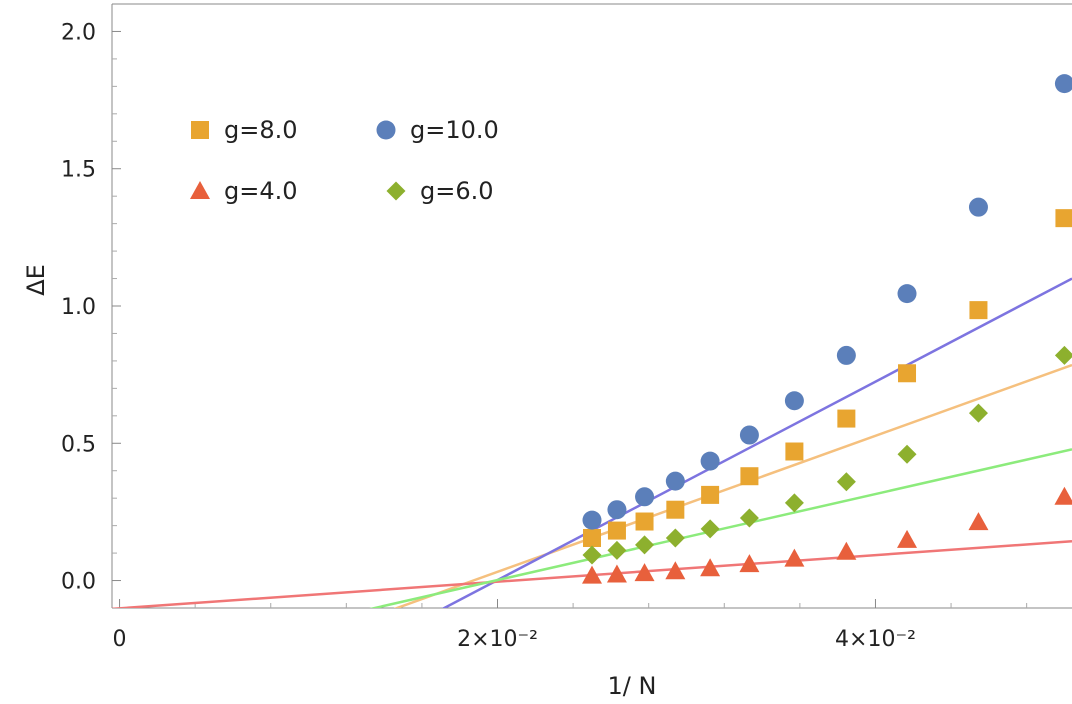 Image resolution: width=1072 pixels, height=704 pixels. What do you see at coordinates (454, 130) in the screenshot?
I see `legend-label: g=10.0` at bounding box center [454, 130].